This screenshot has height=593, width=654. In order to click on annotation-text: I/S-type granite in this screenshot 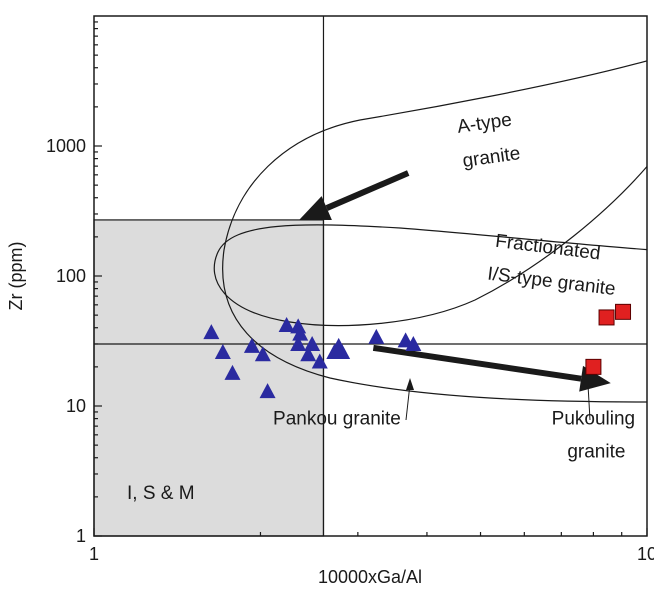, I will do `click(551, 281)`.